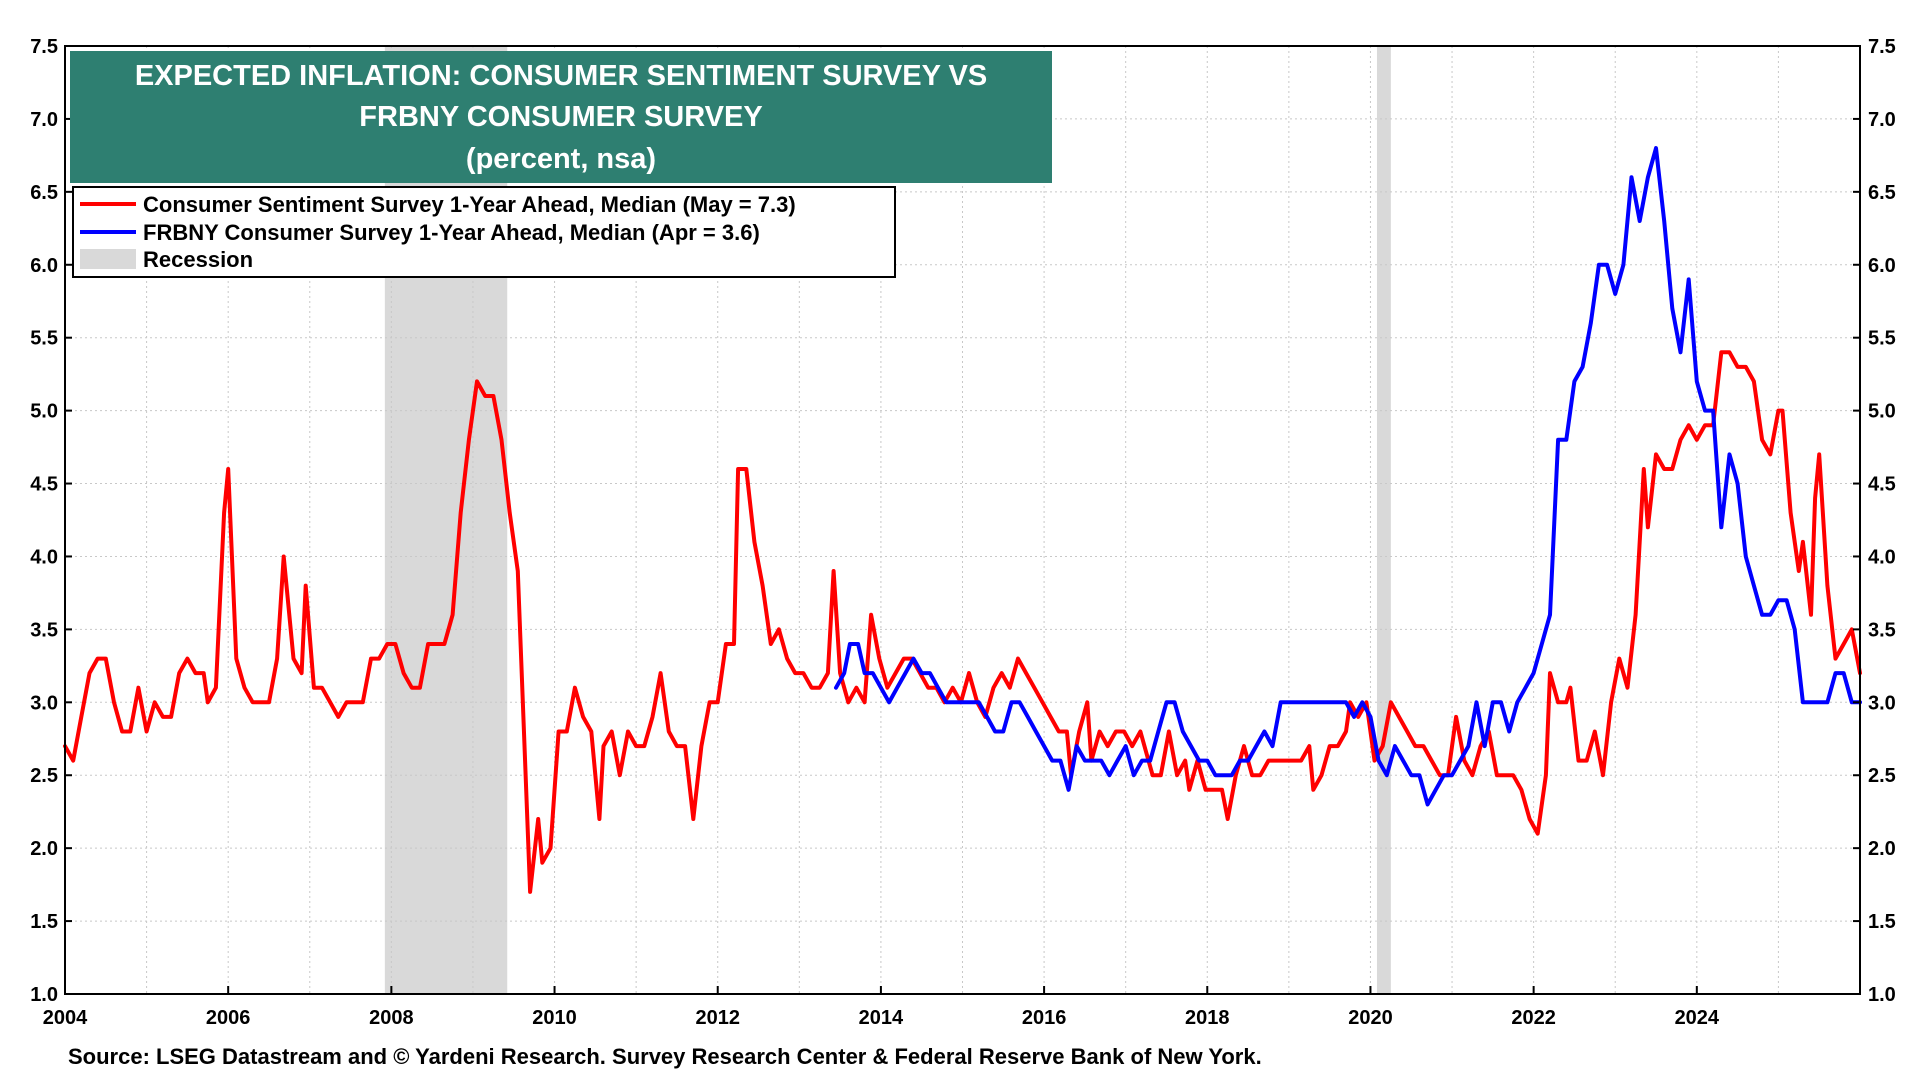 This screenshot has height=1080, width=1920. What do you see at coordinates (1882, 339) in the screenshot?
I see `y-tick-label-right: 5.5` at bounding box center [1882, 339].